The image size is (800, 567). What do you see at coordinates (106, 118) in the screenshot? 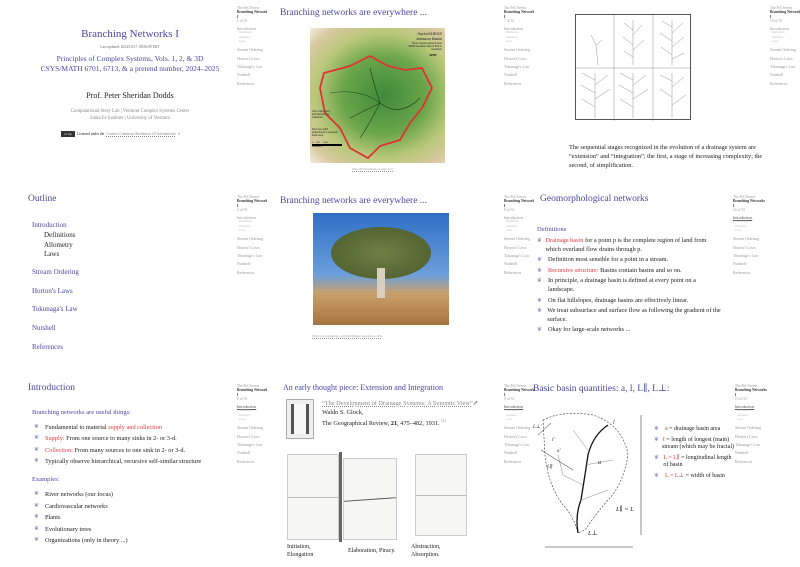
I see `affiliation-link: Santa Fe Institute` at bounding box center [106, 118].